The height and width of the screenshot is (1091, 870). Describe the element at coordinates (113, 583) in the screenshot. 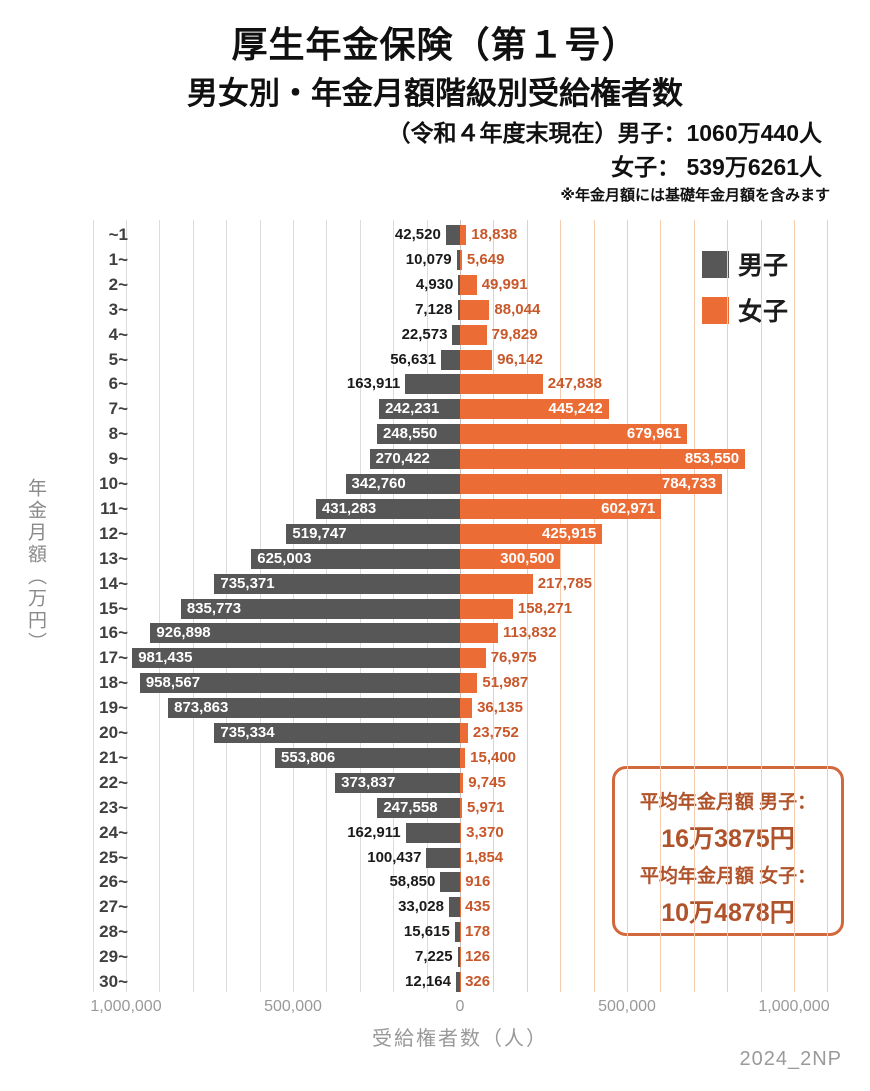

I see `category-label: 14~` at that location.